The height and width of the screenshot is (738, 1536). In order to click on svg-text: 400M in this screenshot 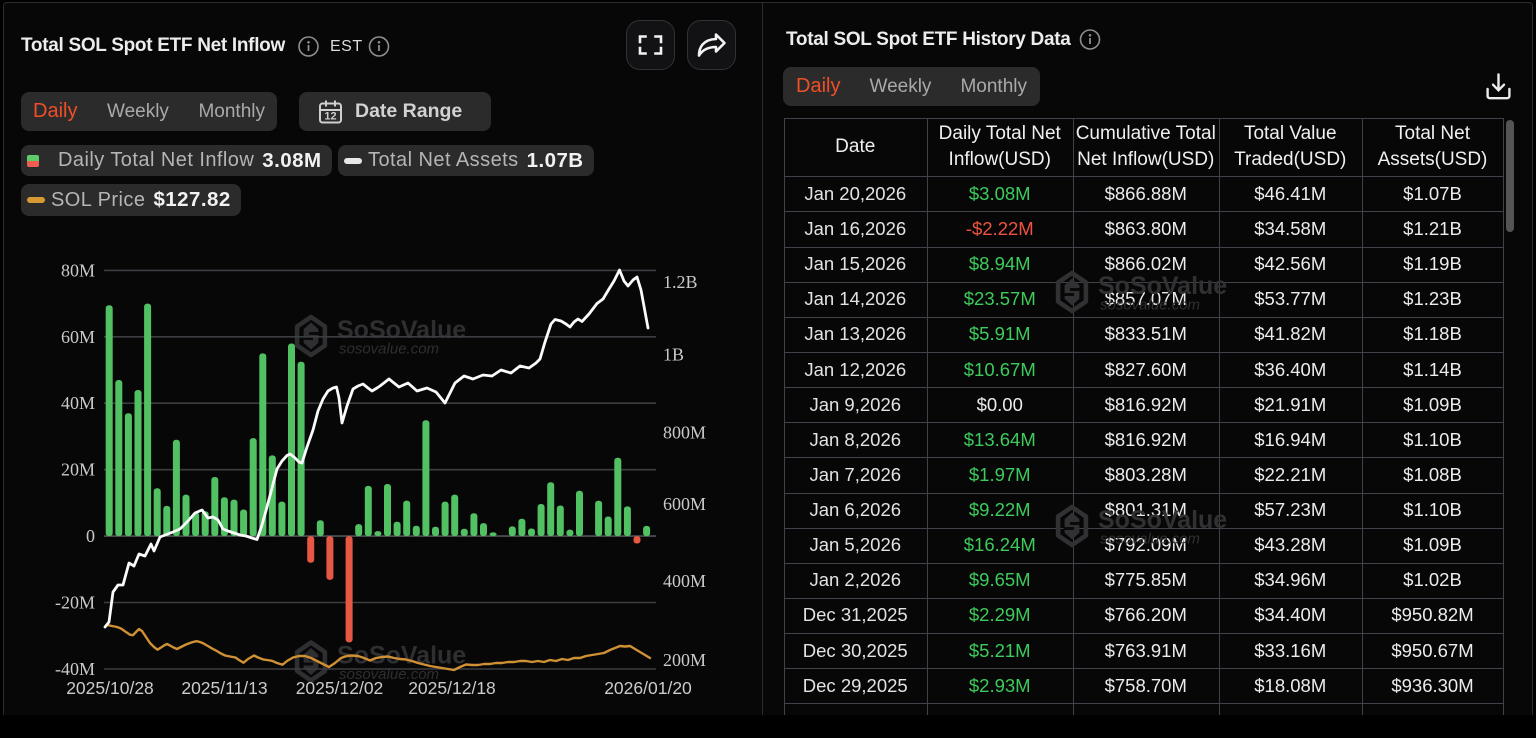, I will do `click(684, 581)`.